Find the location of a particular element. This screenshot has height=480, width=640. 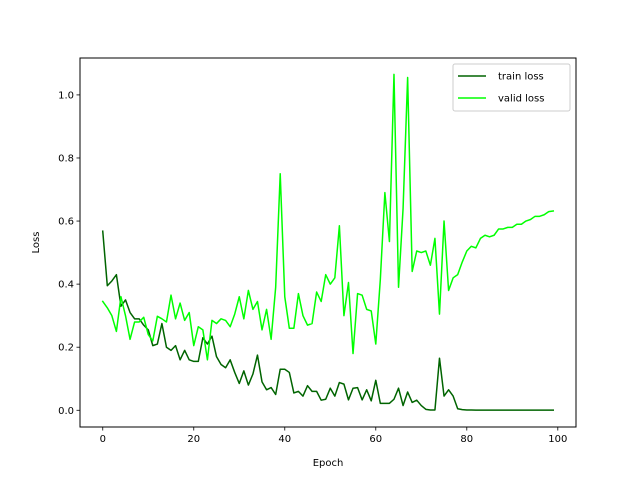

y-tick-label: 0.8 is located at coordinates (66, 158).